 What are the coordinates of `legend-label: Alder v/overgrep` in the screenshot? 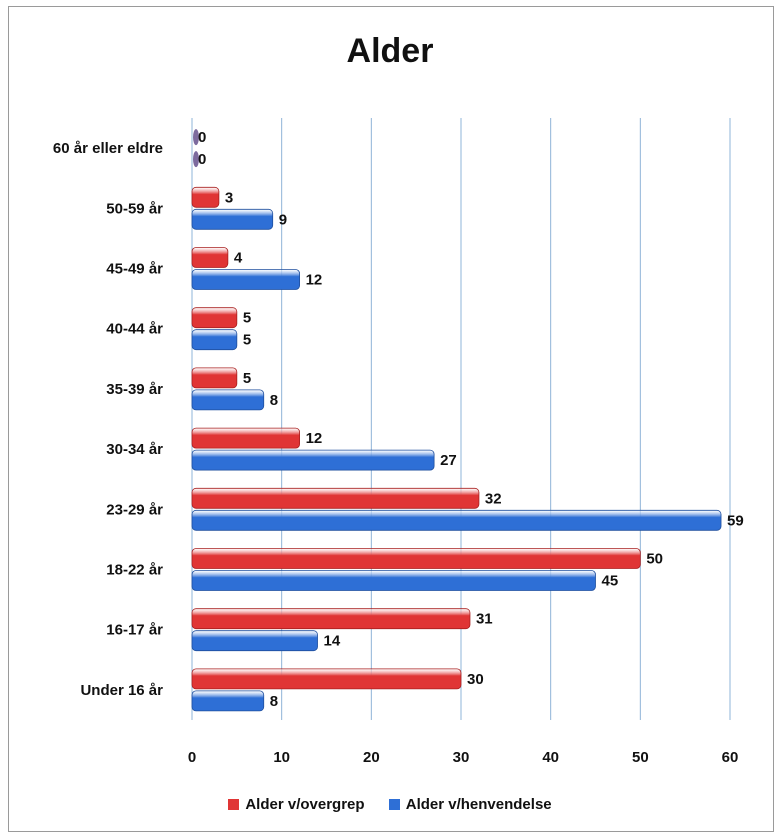 It's located at (305, 804).